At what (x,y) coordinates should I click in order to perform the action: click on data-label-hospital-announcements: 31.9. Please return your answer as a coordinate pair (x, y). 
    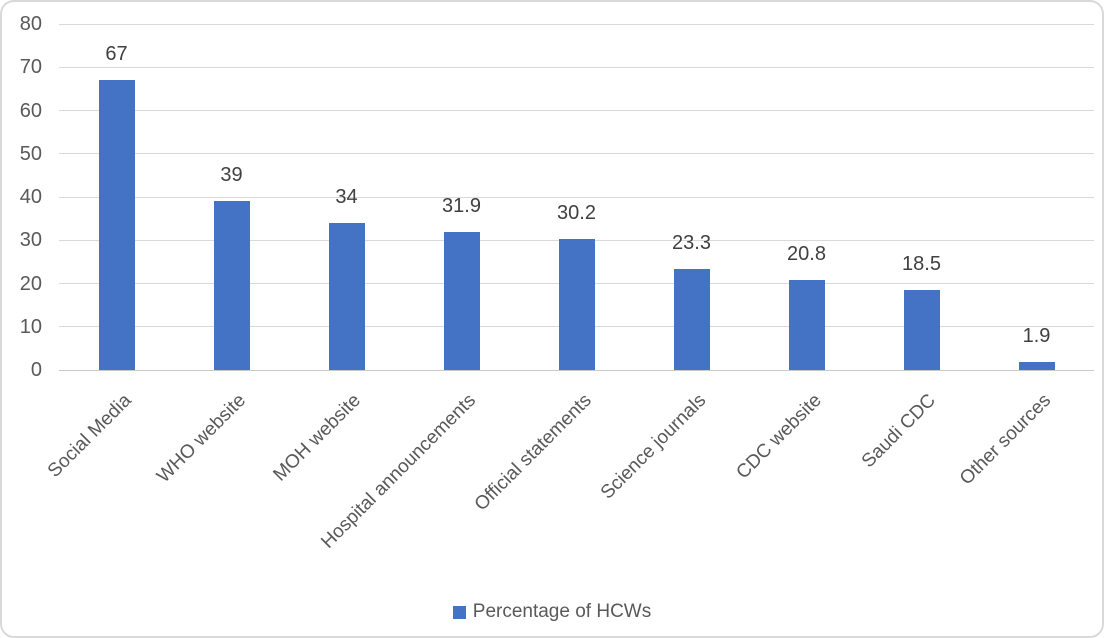
    Looking at the image, I should click on (461, 206).